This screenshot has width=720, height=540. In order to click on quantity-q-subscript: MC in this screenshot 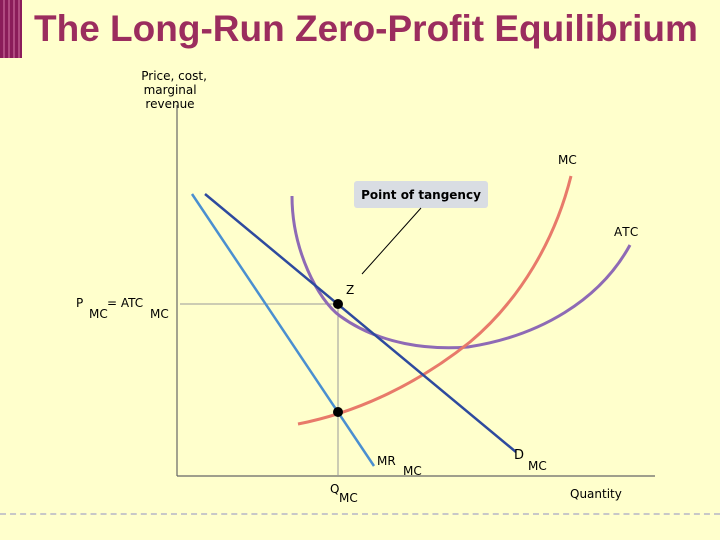, I will do `click(348, 498)`.